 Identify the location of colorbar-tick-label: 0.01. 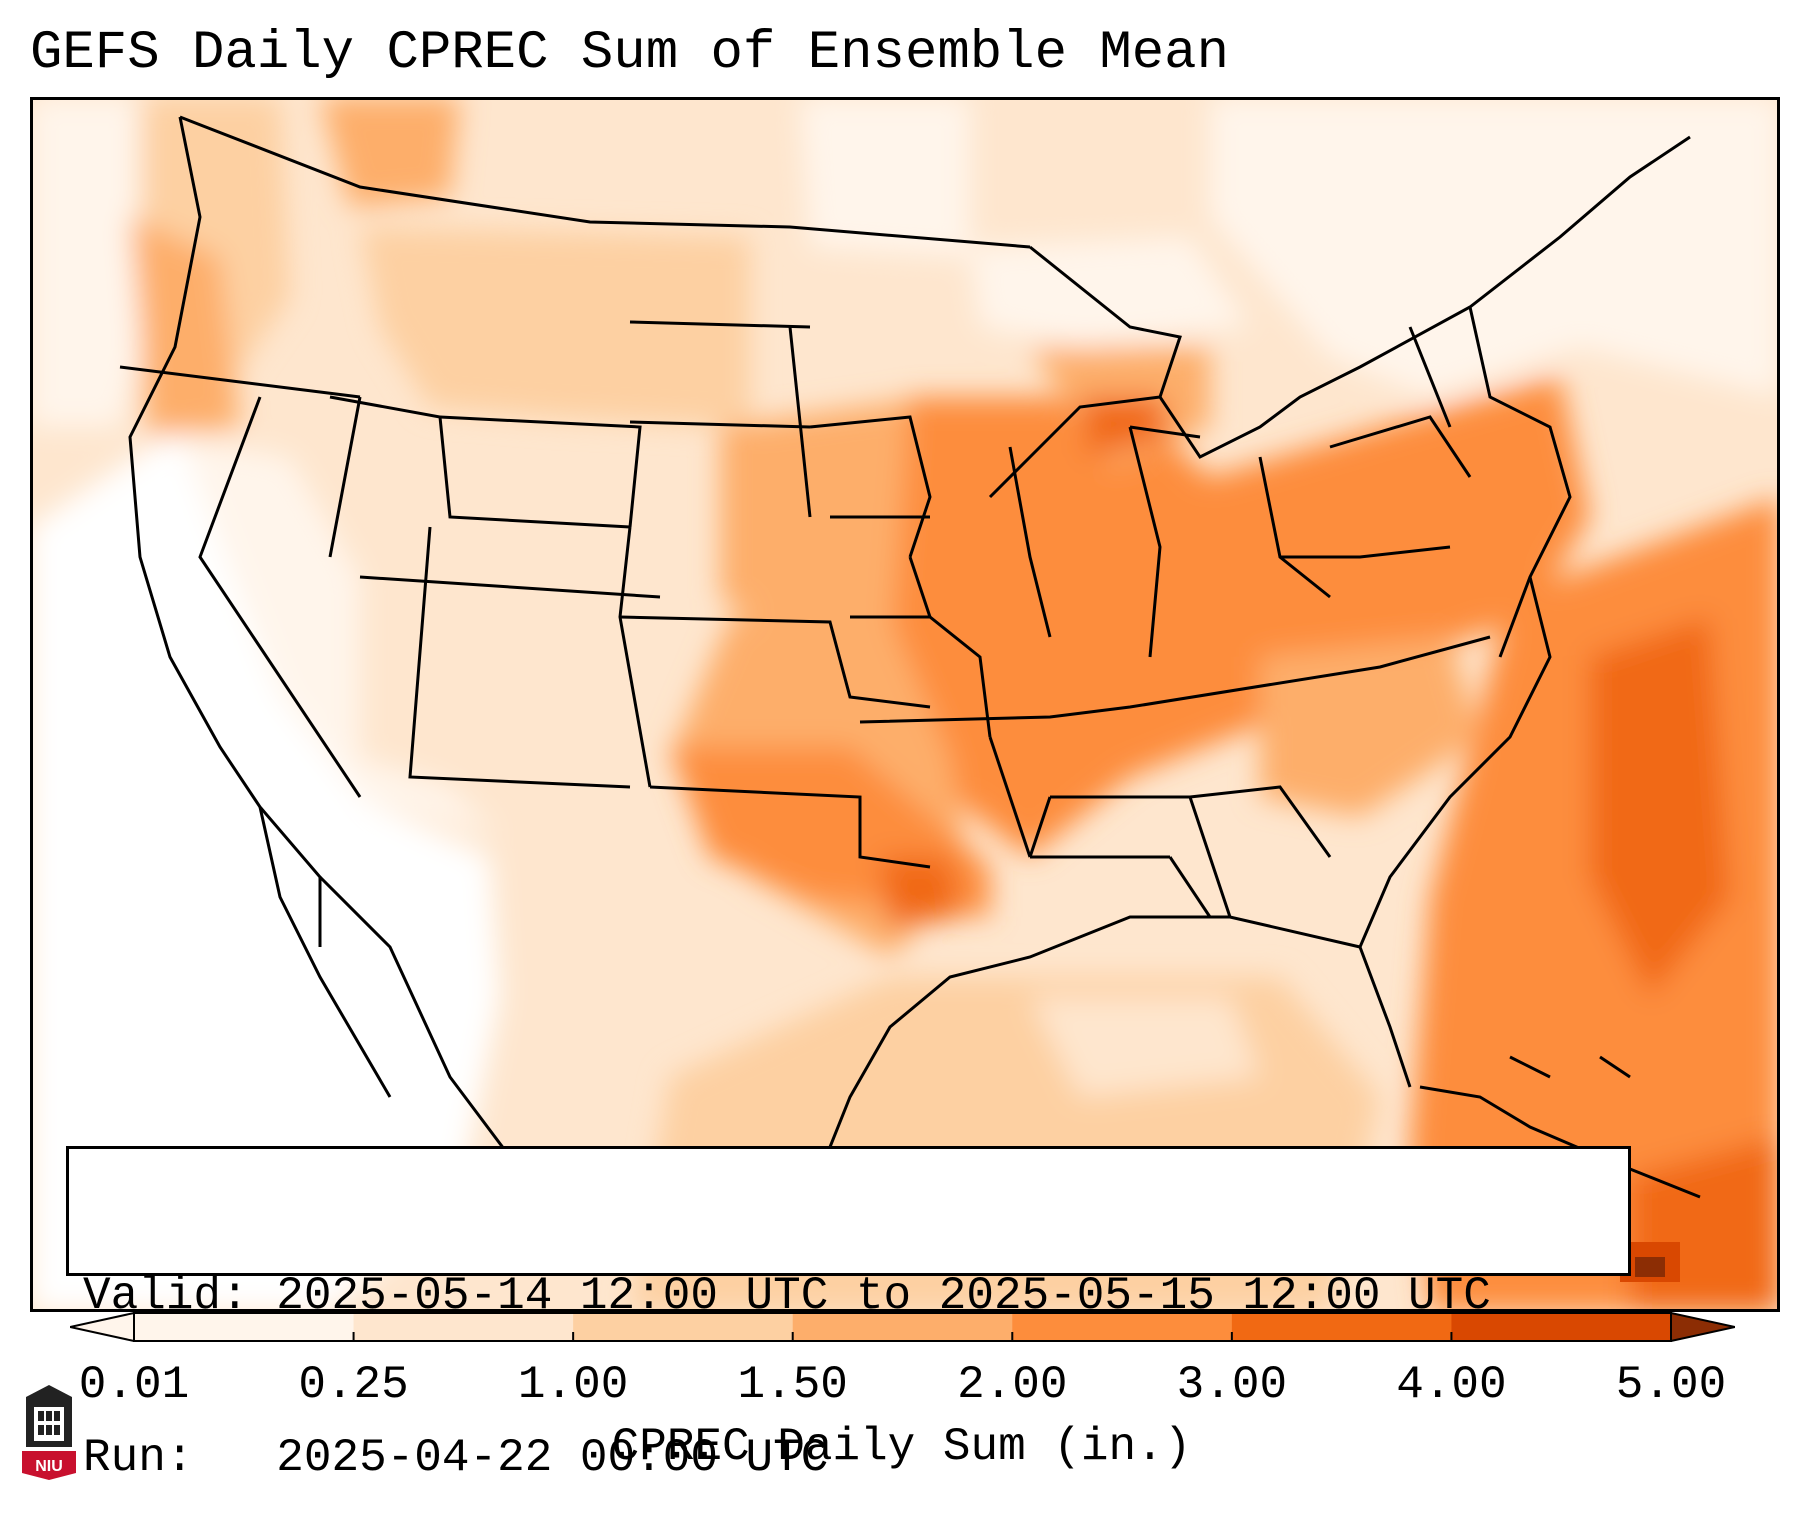
(134, 1385).